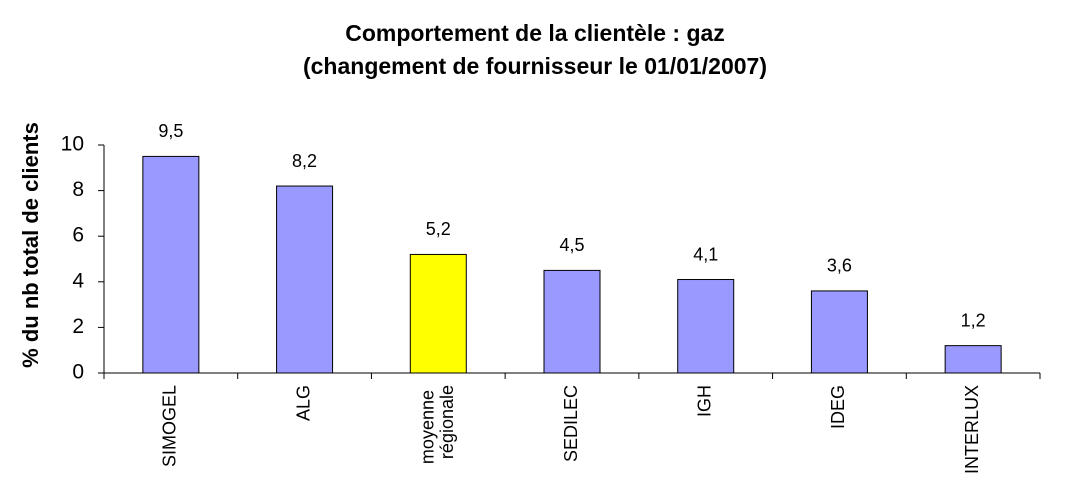 The image size is (1070, 503). What do you see at coordinates (535, 33) in the screenshot?
I see `chart-title: Comportement de la clientèle : gaz` at bounding box center [535, 33].